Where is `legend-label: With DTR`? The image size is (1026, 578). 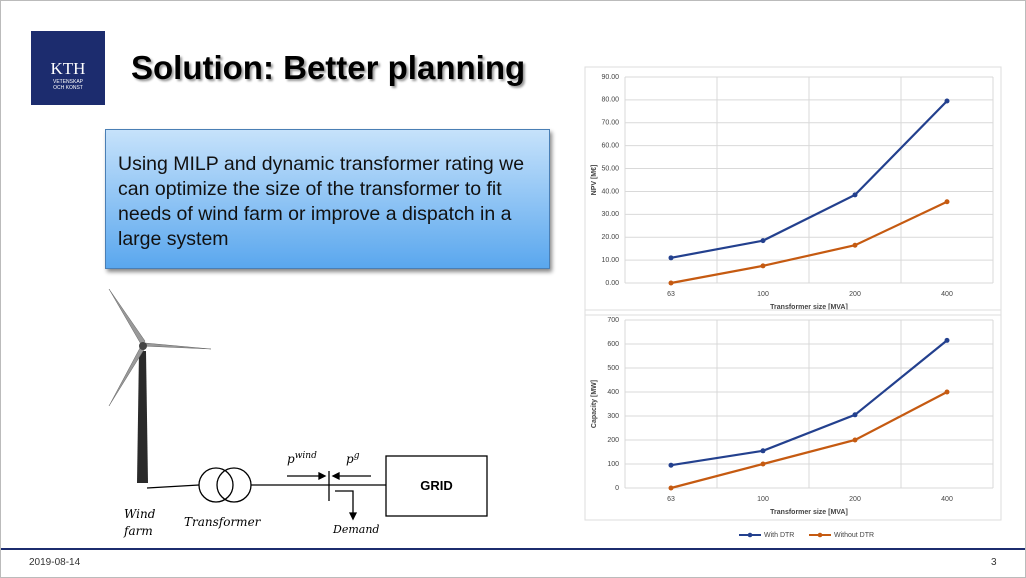 legend-label: With DTR is located at coordinates (779, 535).